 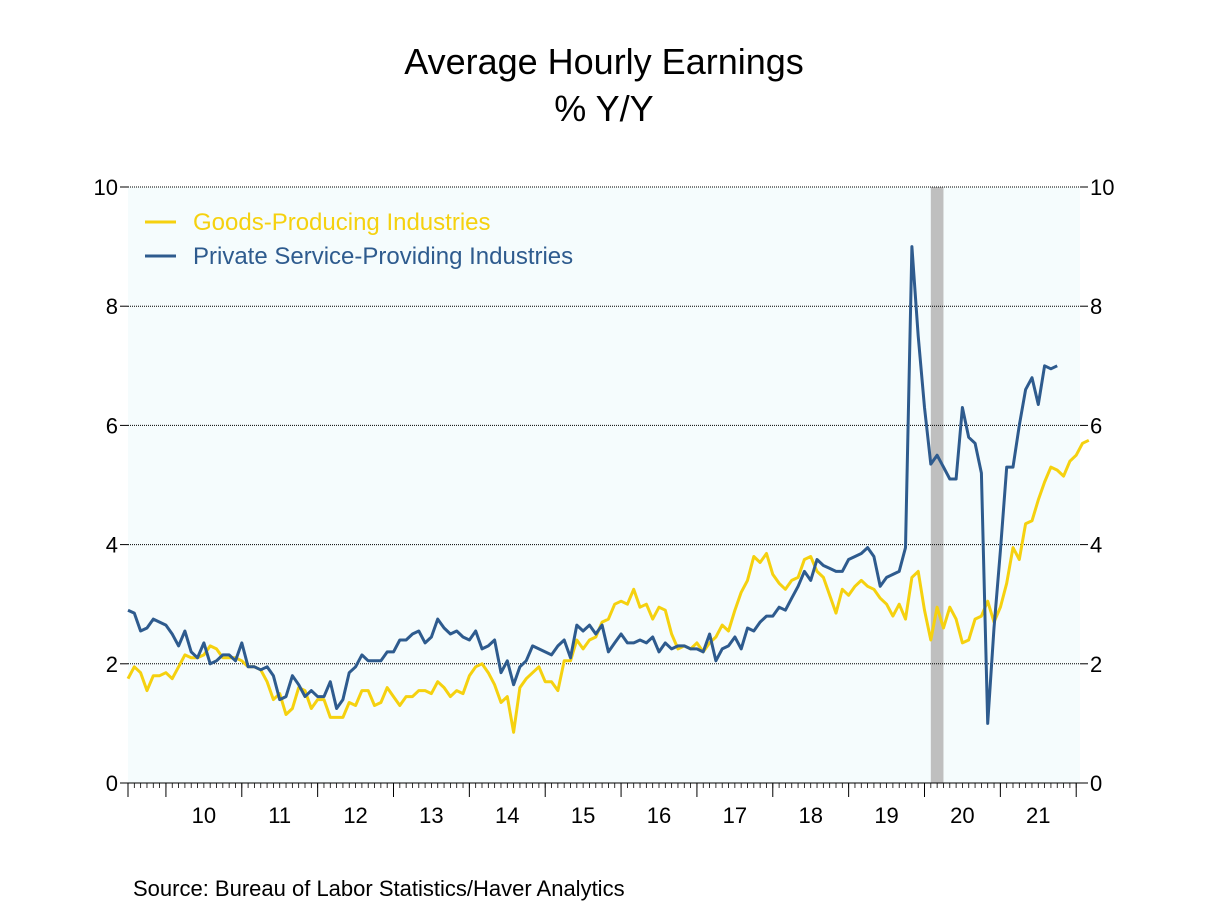 What do you see at coordinates (1038, 815) in the screenshot?
I see `x-tick-label: 21` at bounding box center [1038, 815].